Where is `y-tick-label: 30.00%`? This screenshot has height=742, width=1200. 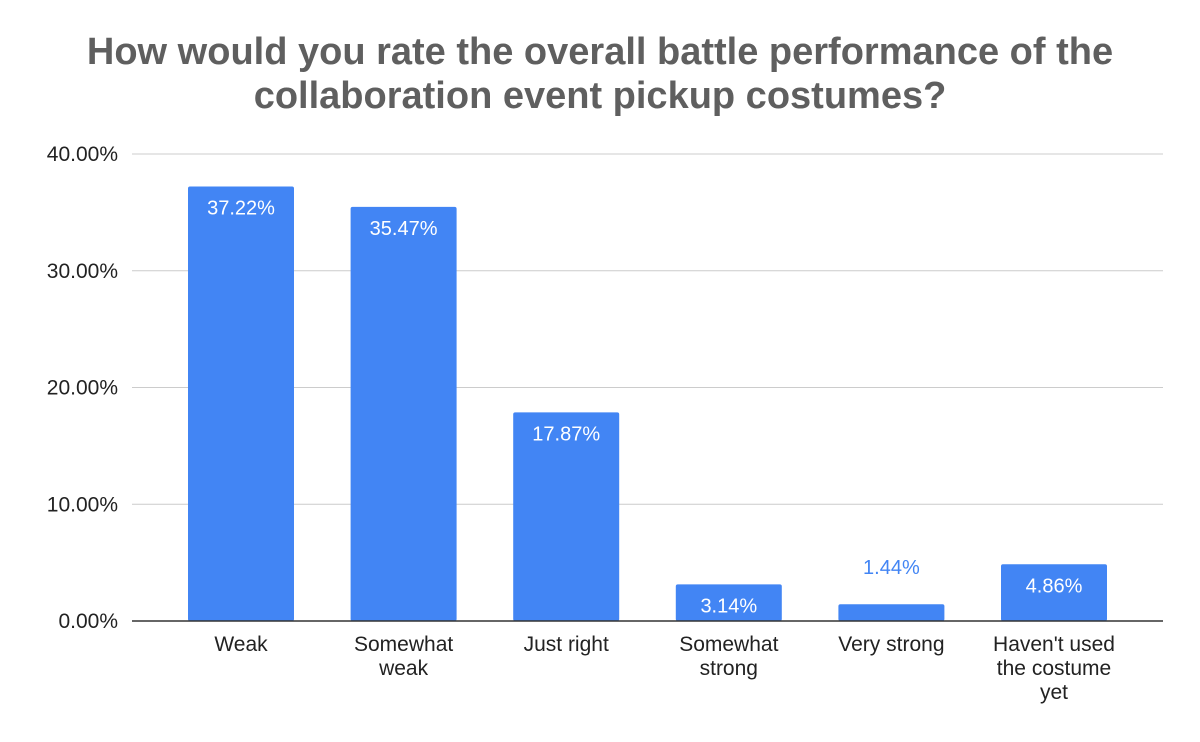 y-tick-label: 30.00% is located at coordinates (82, 271).